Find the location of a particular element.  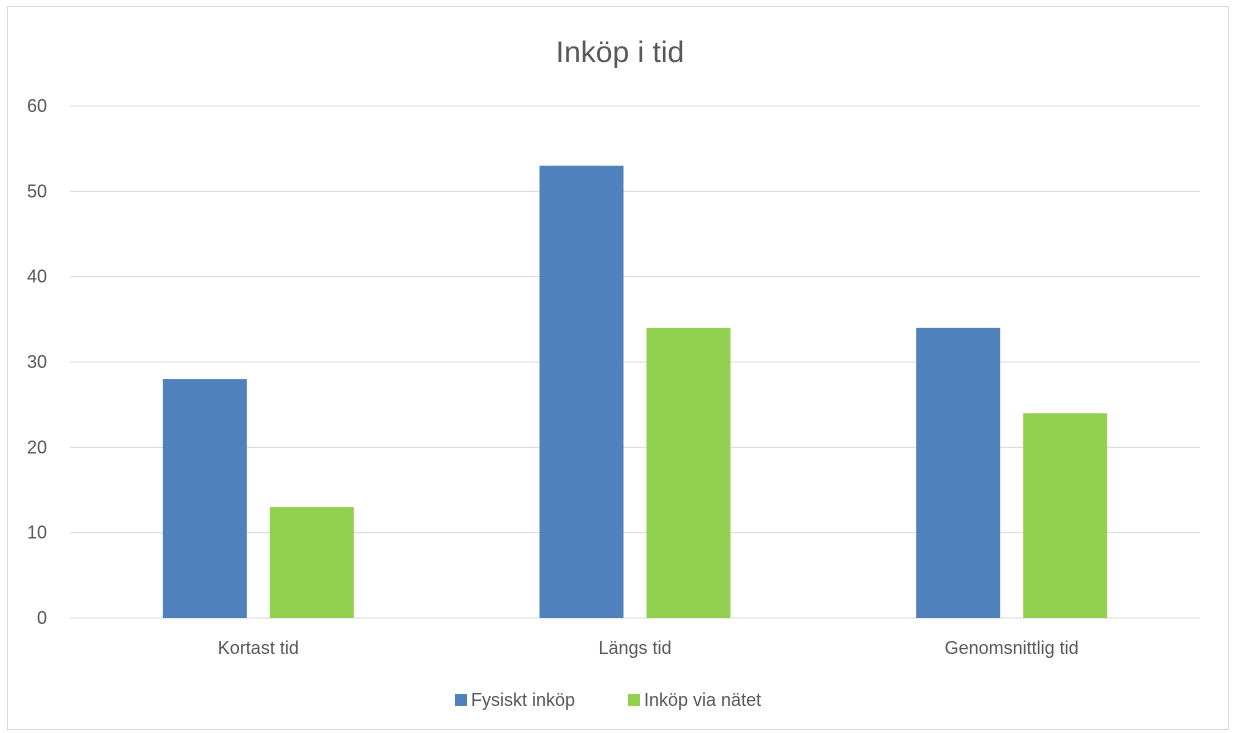

y-tick-label: 40 is located at coordinates (37, 277).